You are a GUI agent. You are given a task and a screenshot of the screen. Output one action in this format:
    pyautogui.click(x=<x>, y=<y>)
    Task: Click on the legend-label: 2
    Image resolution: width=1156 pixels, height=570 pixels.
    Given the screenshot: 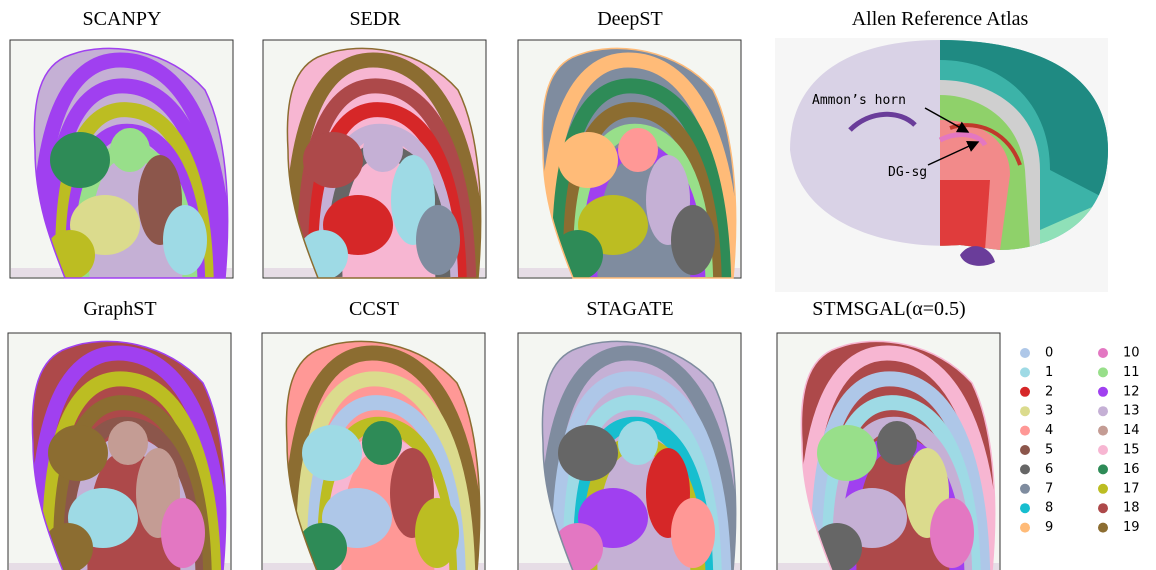 What is the action you would take?
    pyautogui.click(x=1049, y=391)
    